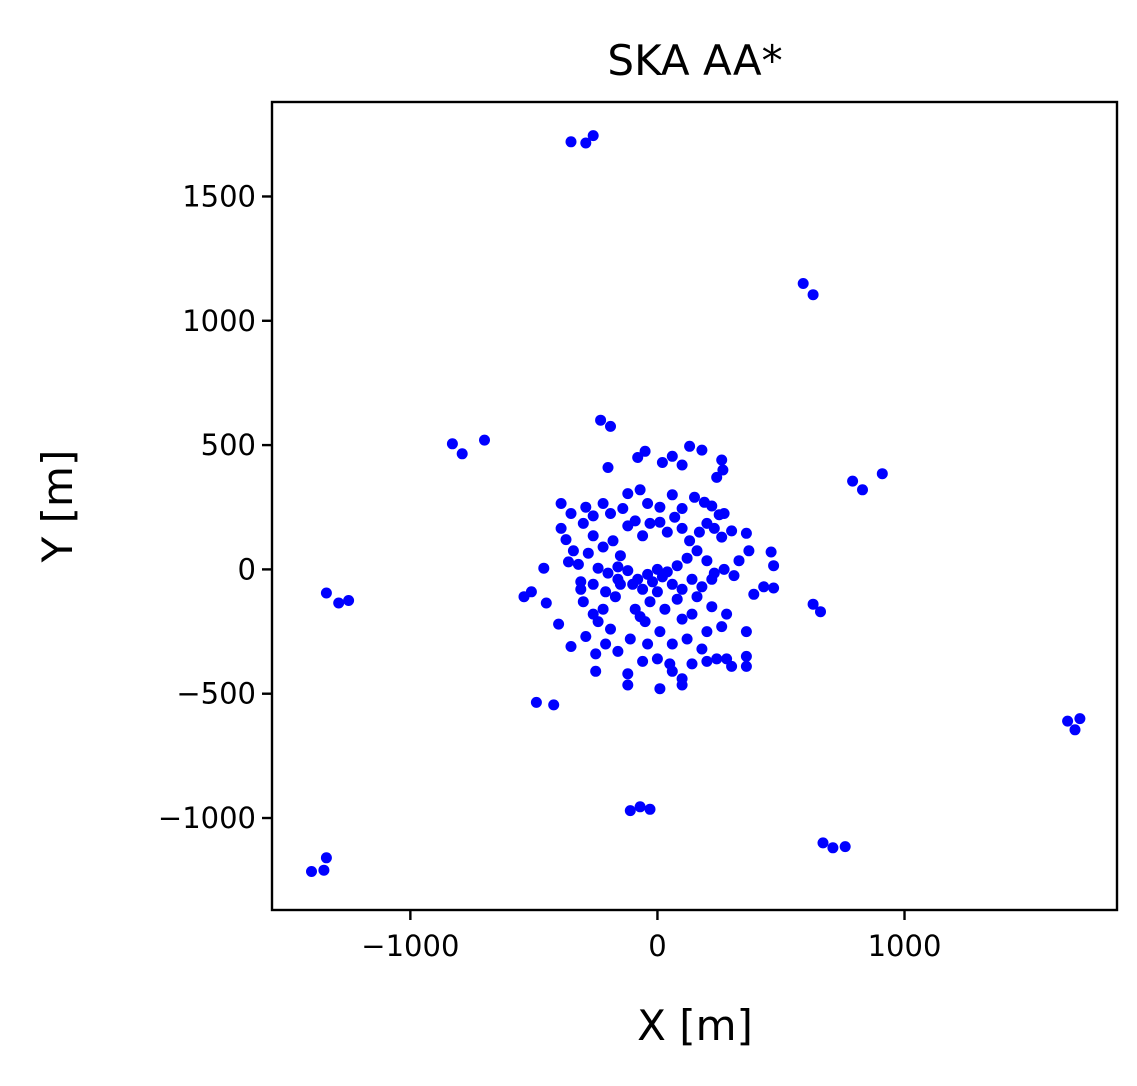 This screenshot has width=1137, height=1086. I want to click on y-tick-label: −500, so click(216, 694).